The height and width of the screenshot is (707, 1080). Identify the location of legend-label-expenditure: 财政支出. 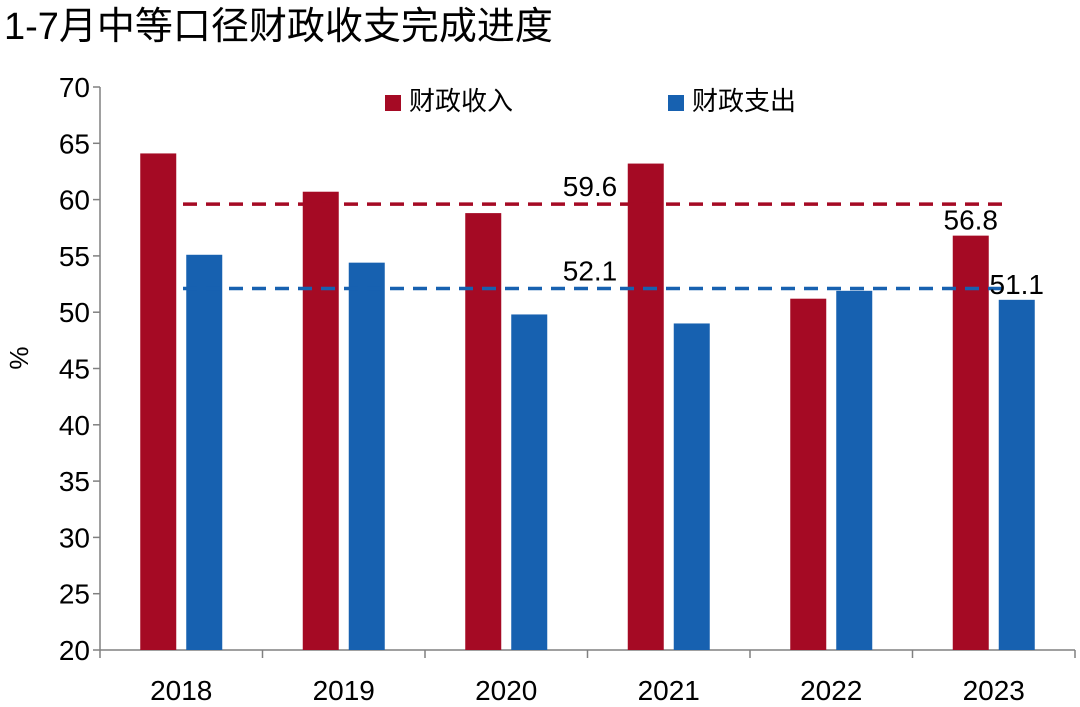
(744, 101).